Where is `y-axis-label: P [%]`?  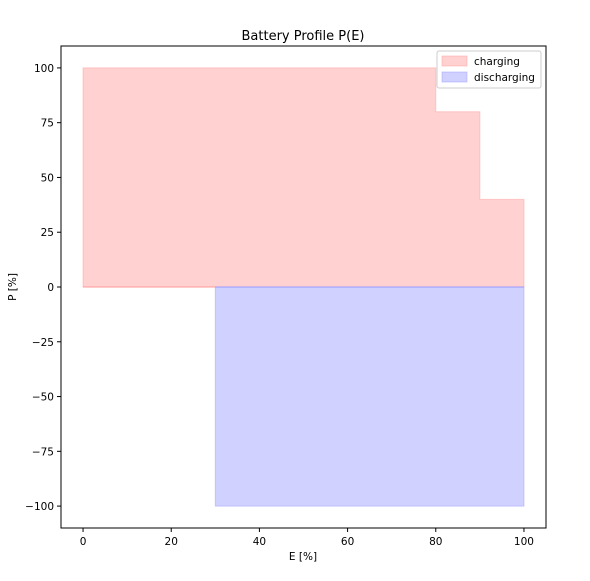 y-axis-label: P [%] is located at coordinates (13, 287).